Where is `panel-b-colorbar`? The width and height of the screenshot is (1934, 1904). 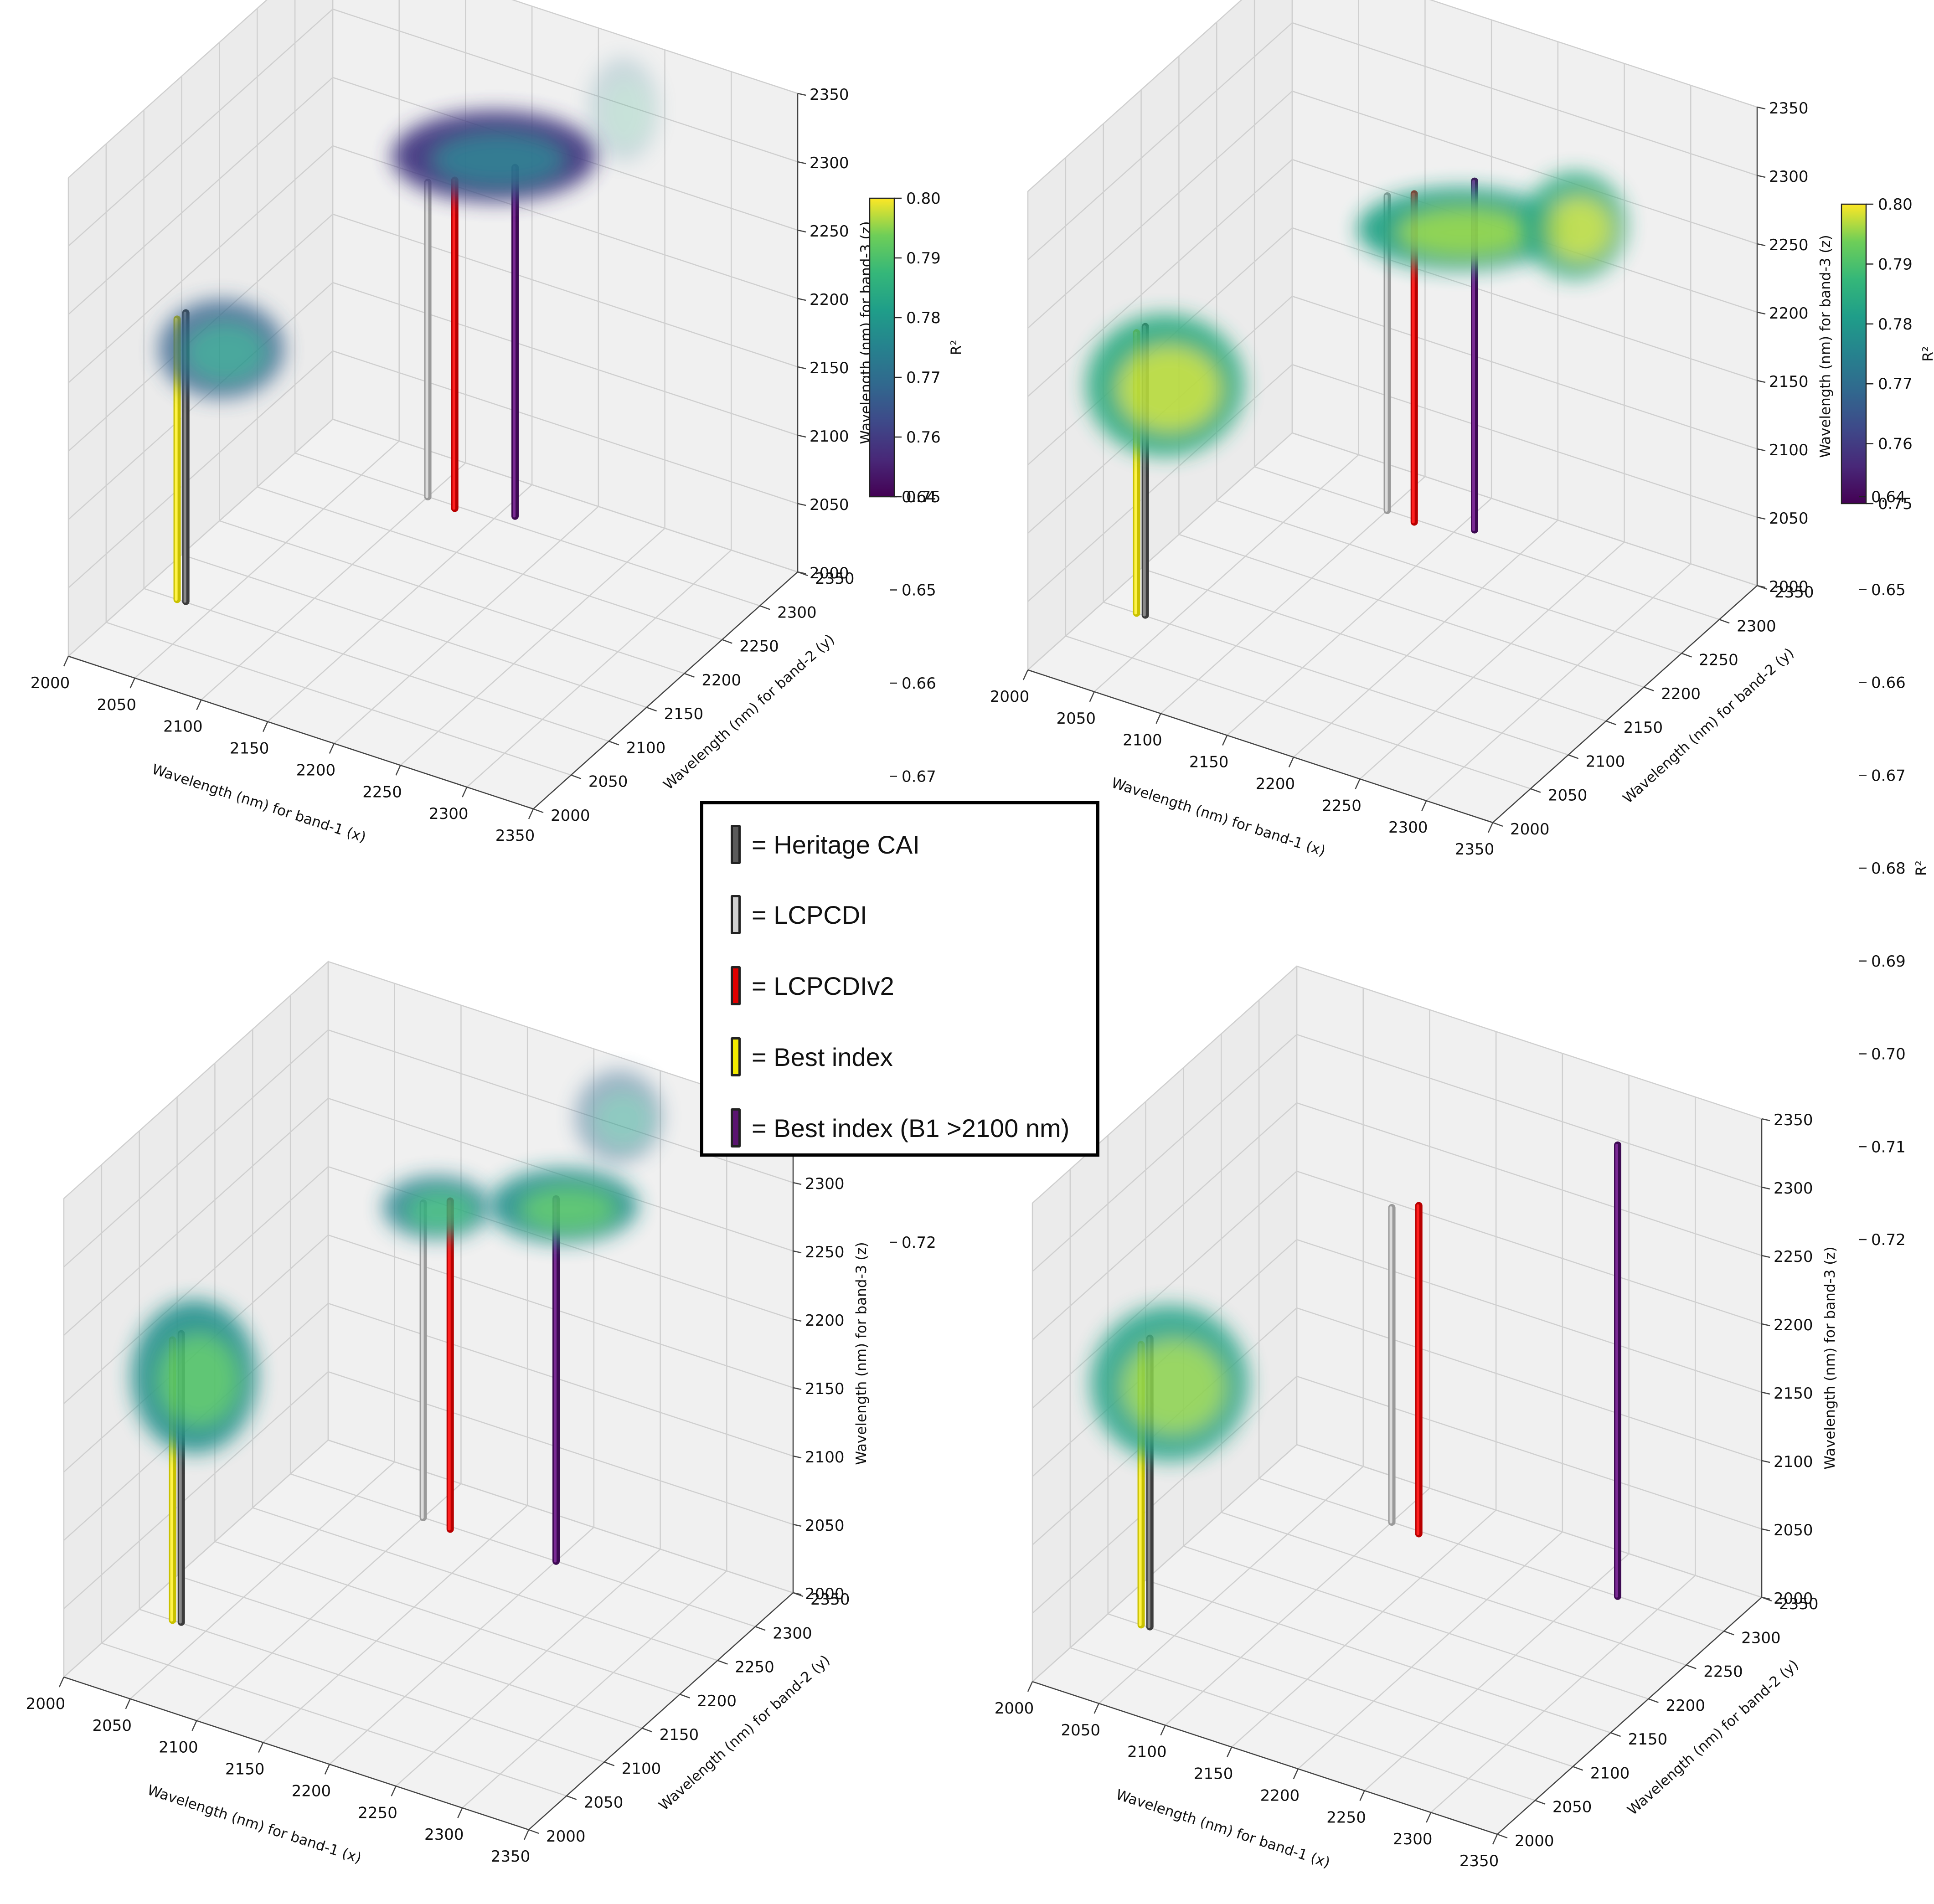
panel-b-colorbar is located at coordinates (1854, 354).